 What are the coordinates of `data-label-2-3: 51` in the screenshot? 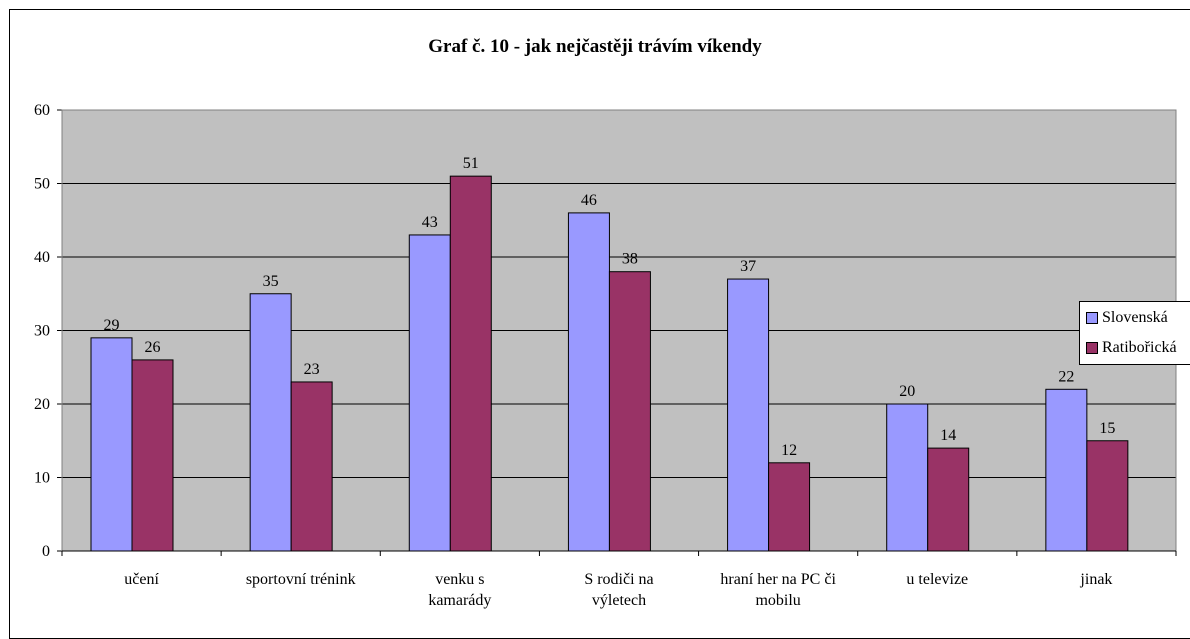 It's located at (471, 163).